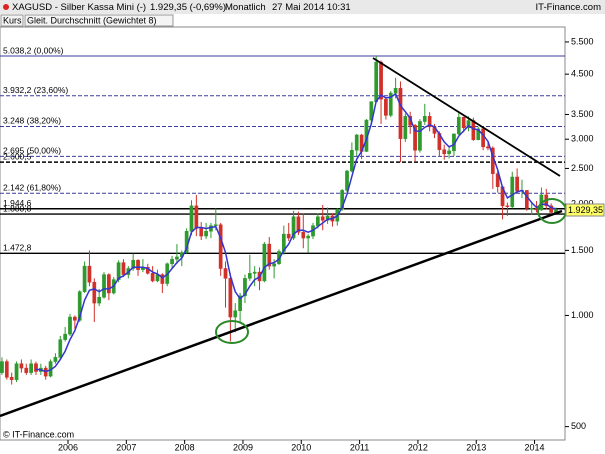 The height and width of the screenshot is (454, 605). Describe the element at coordinates (32, 121) in the screenshot. I see `level-label: 3.248 (38,20%)` at that location.